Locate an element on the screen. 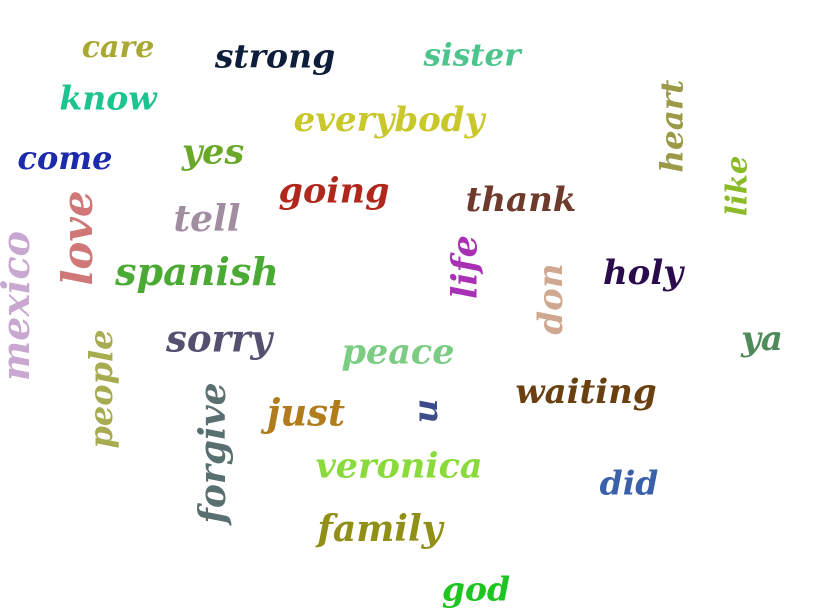 The height and width of the screenshot is (609, 824). word-don: don is located at coordinates (551, 299).